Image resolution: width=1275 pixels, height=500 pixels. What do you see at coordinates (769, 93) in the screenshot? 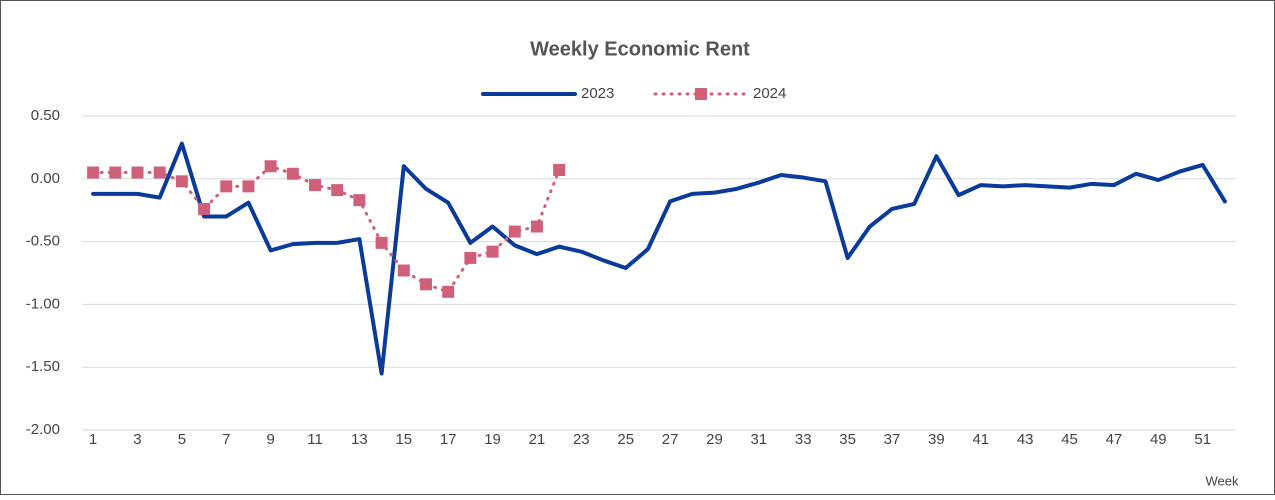
I see `legend-label: 2024` at bounding box center [769, 93].